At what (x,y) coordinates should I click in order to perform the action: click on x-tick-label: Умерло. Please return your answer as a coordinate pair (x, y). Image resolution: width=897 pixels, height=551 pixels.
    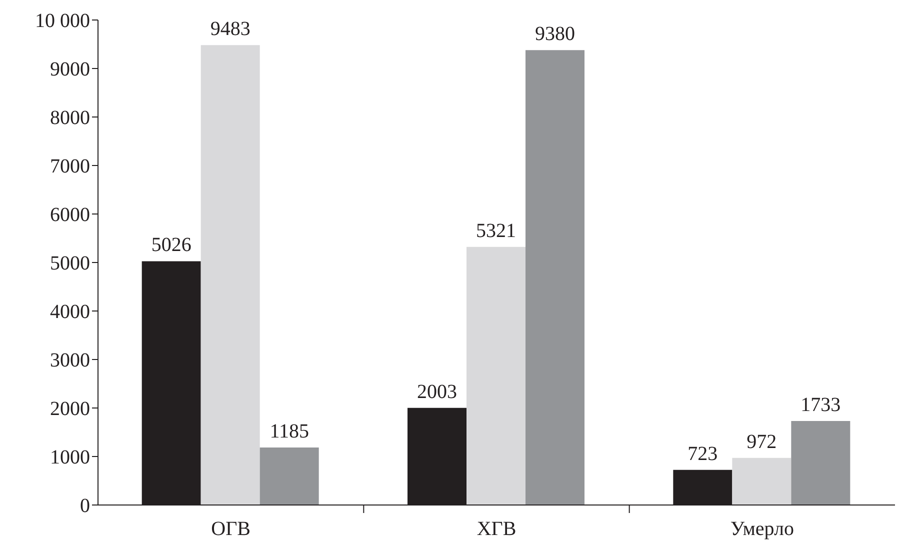
    Looking at the image, I should click on (762, 529).